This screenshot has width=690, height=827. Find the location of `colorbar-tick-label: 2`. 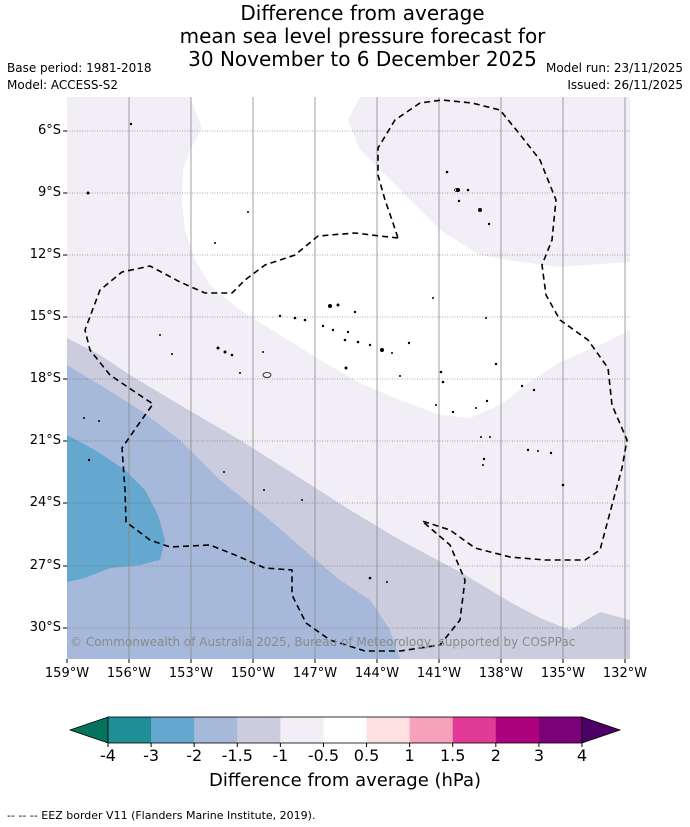

colorbar-tick-label: 2 is located at coordinates (495, 755).